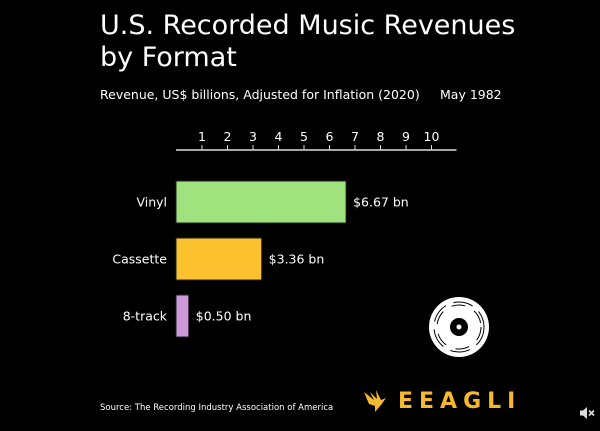 The image size is (600, 431). Describe the element at coordinates (304, 136) in the screenshot. I see `x-tick-label: 5` at that location.